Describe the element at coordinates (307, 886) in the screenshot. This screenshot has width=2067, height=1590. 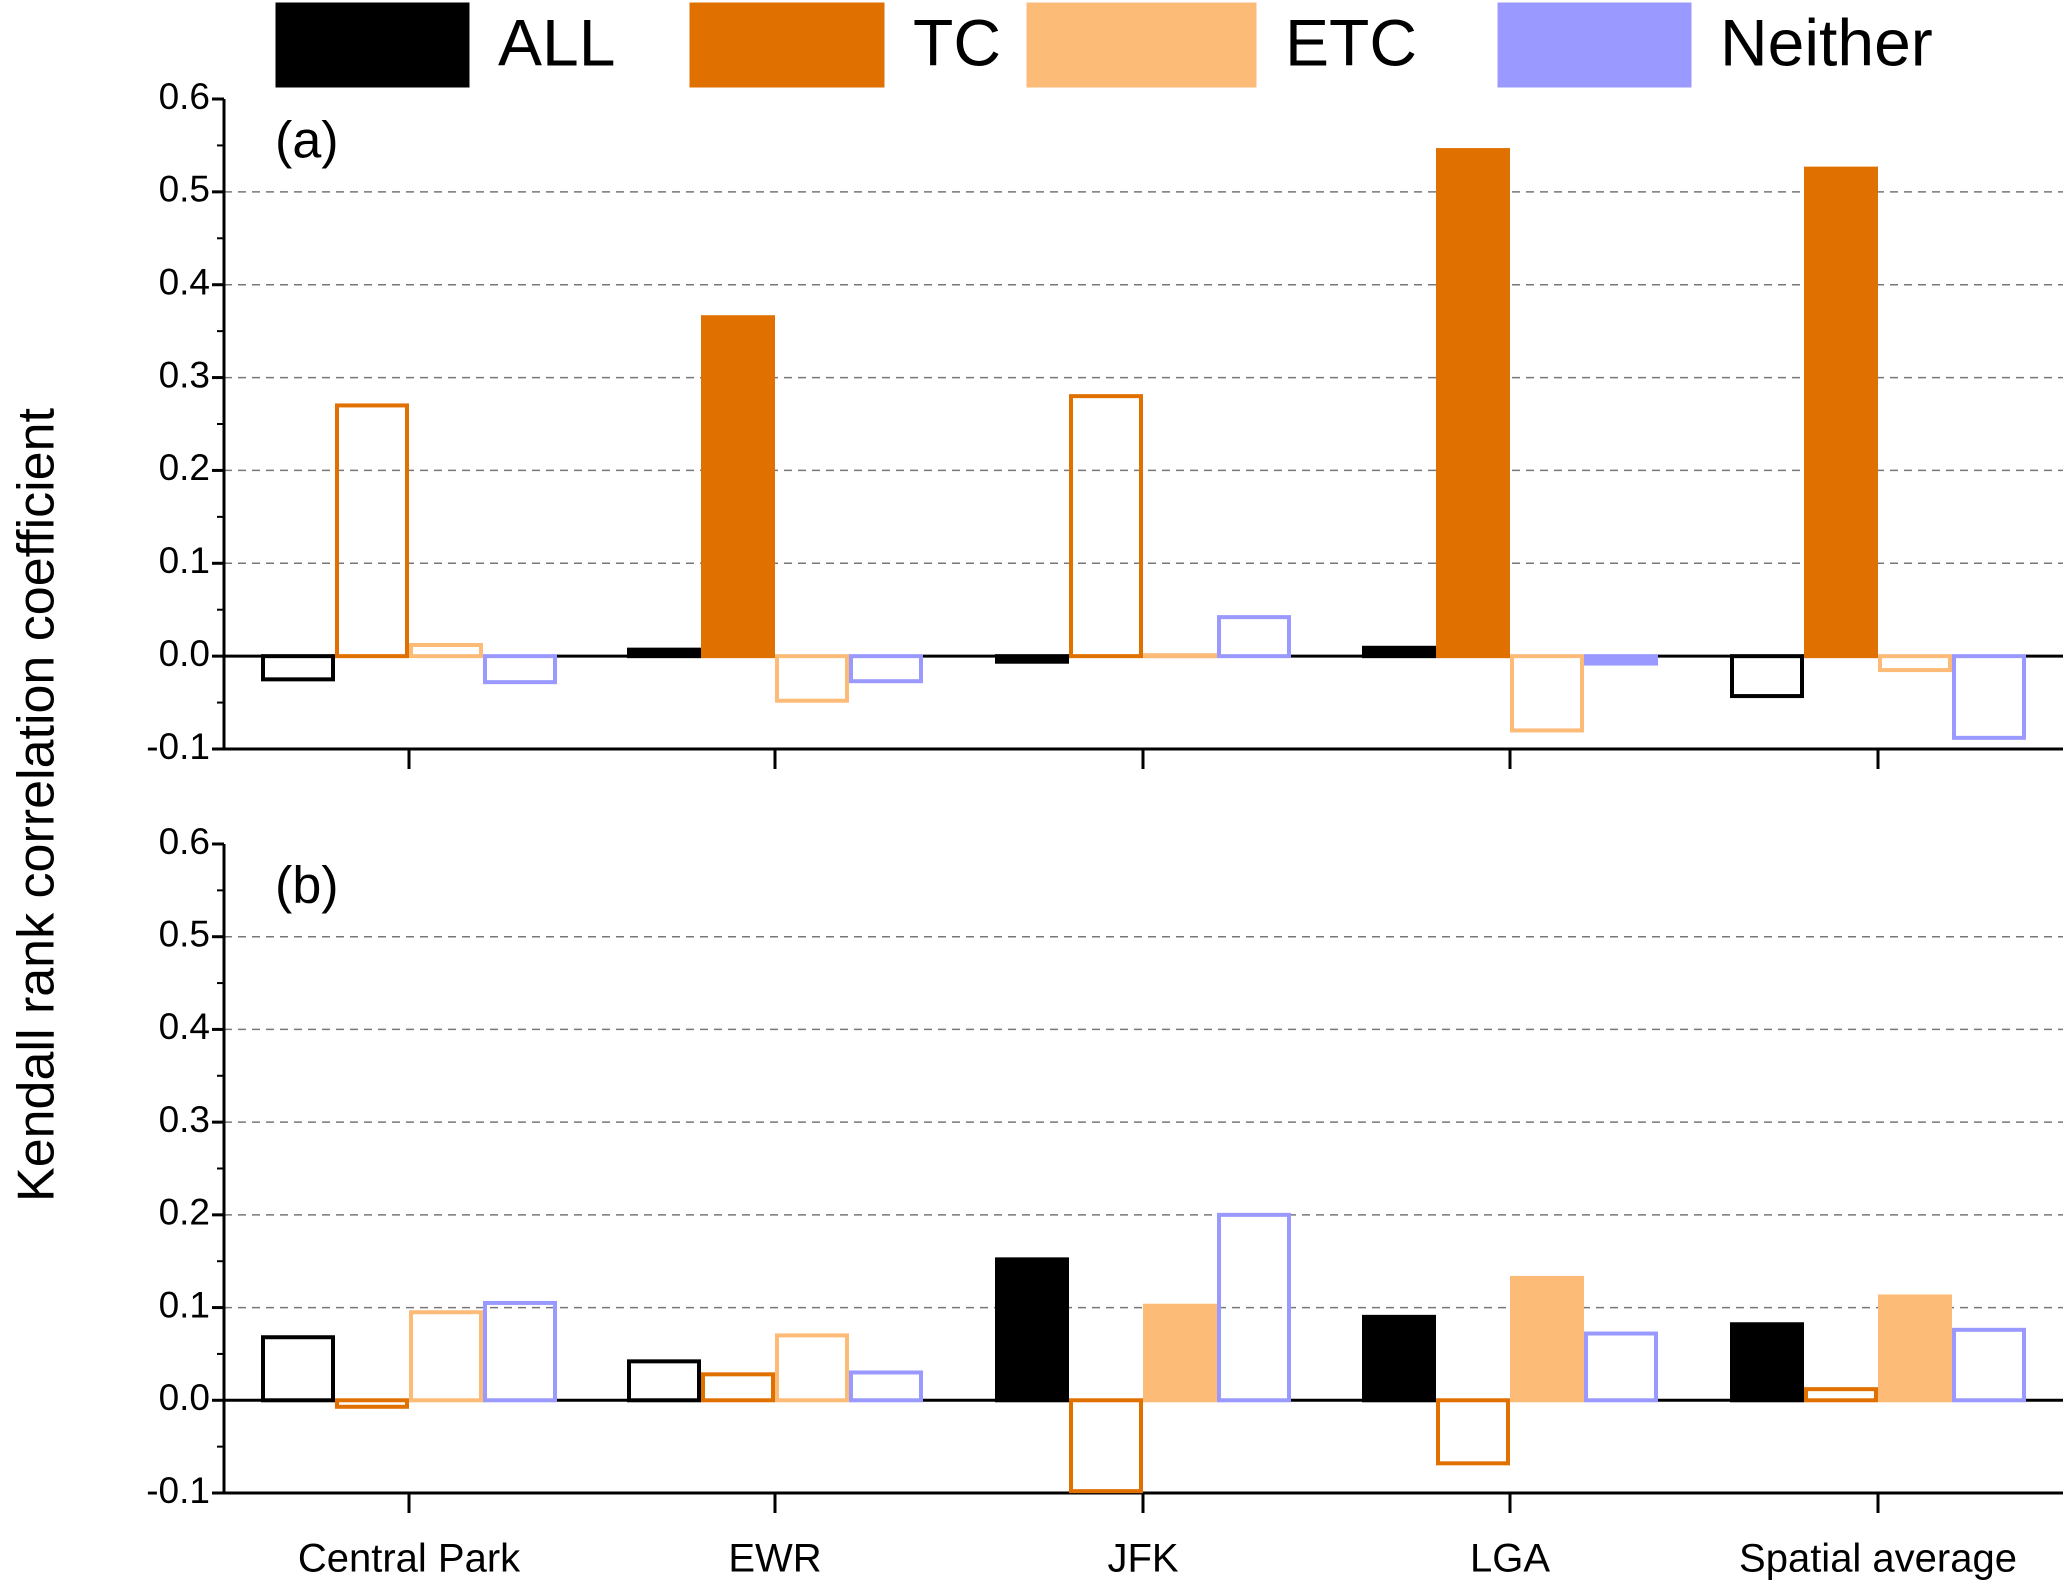
I see `panel-label: (b)` at that location.